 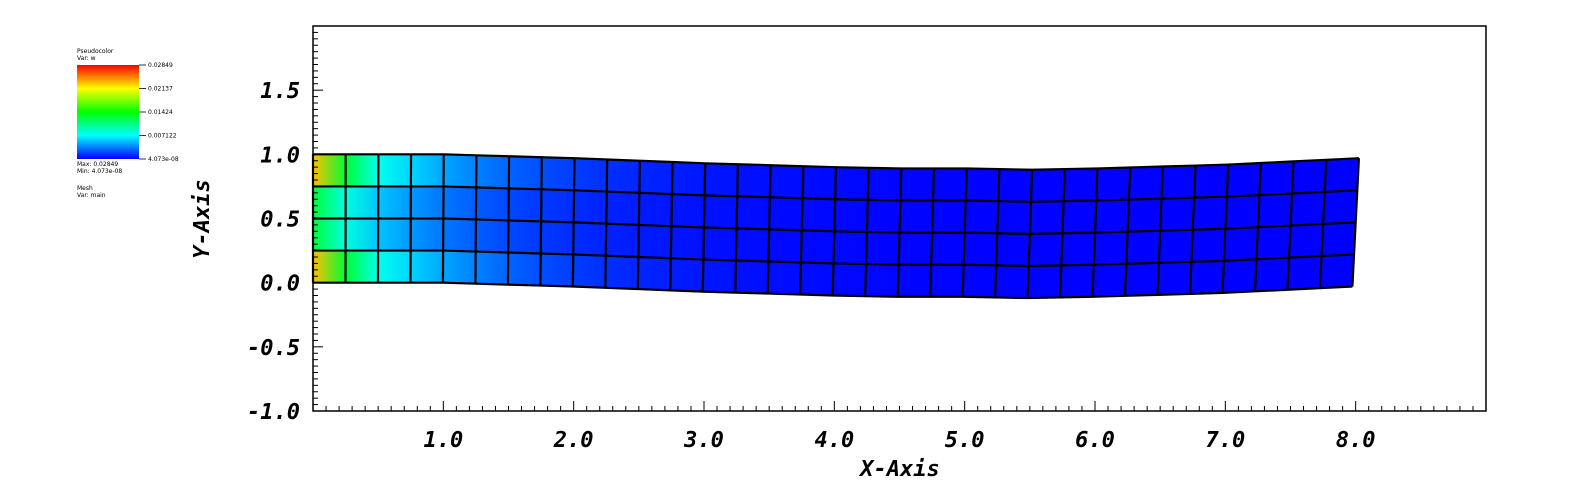 I want to click on colorbar-tick-label: 0.02137, so click(x=160, y=89).